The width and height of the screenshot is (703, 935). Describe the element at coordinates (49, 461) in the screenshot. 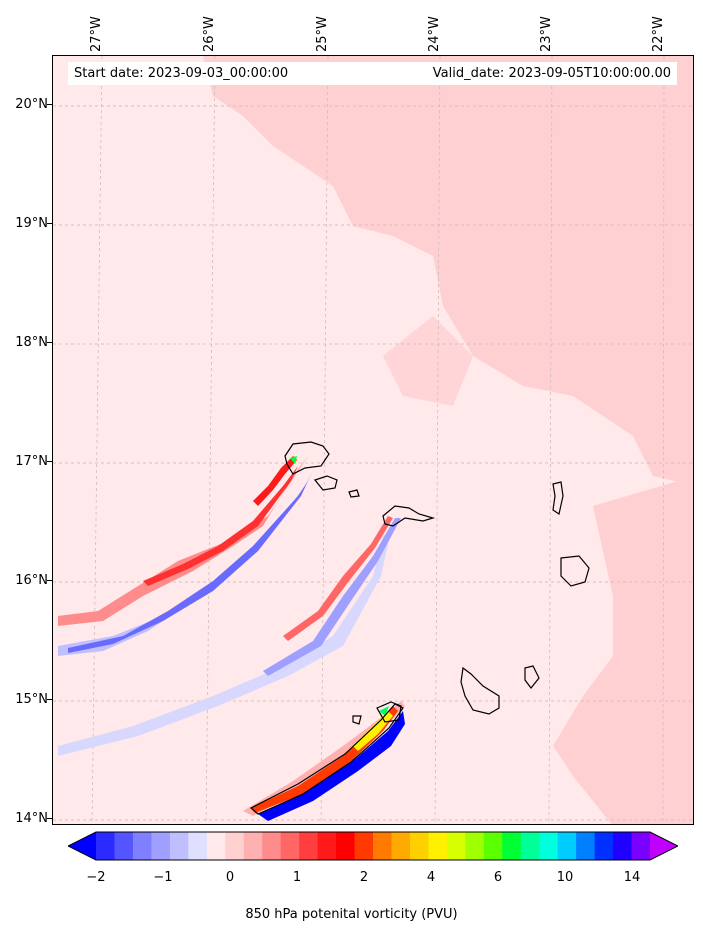

I see `lat-tick-17n` at that location.